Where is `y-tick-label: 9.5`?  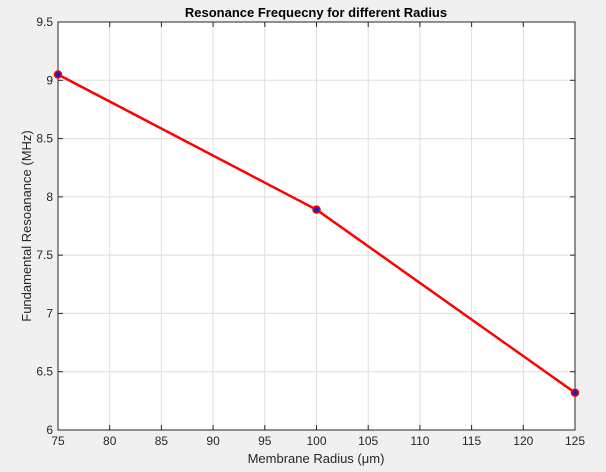
y-tick-label: 9.5 is located at coordinates (44, 22).